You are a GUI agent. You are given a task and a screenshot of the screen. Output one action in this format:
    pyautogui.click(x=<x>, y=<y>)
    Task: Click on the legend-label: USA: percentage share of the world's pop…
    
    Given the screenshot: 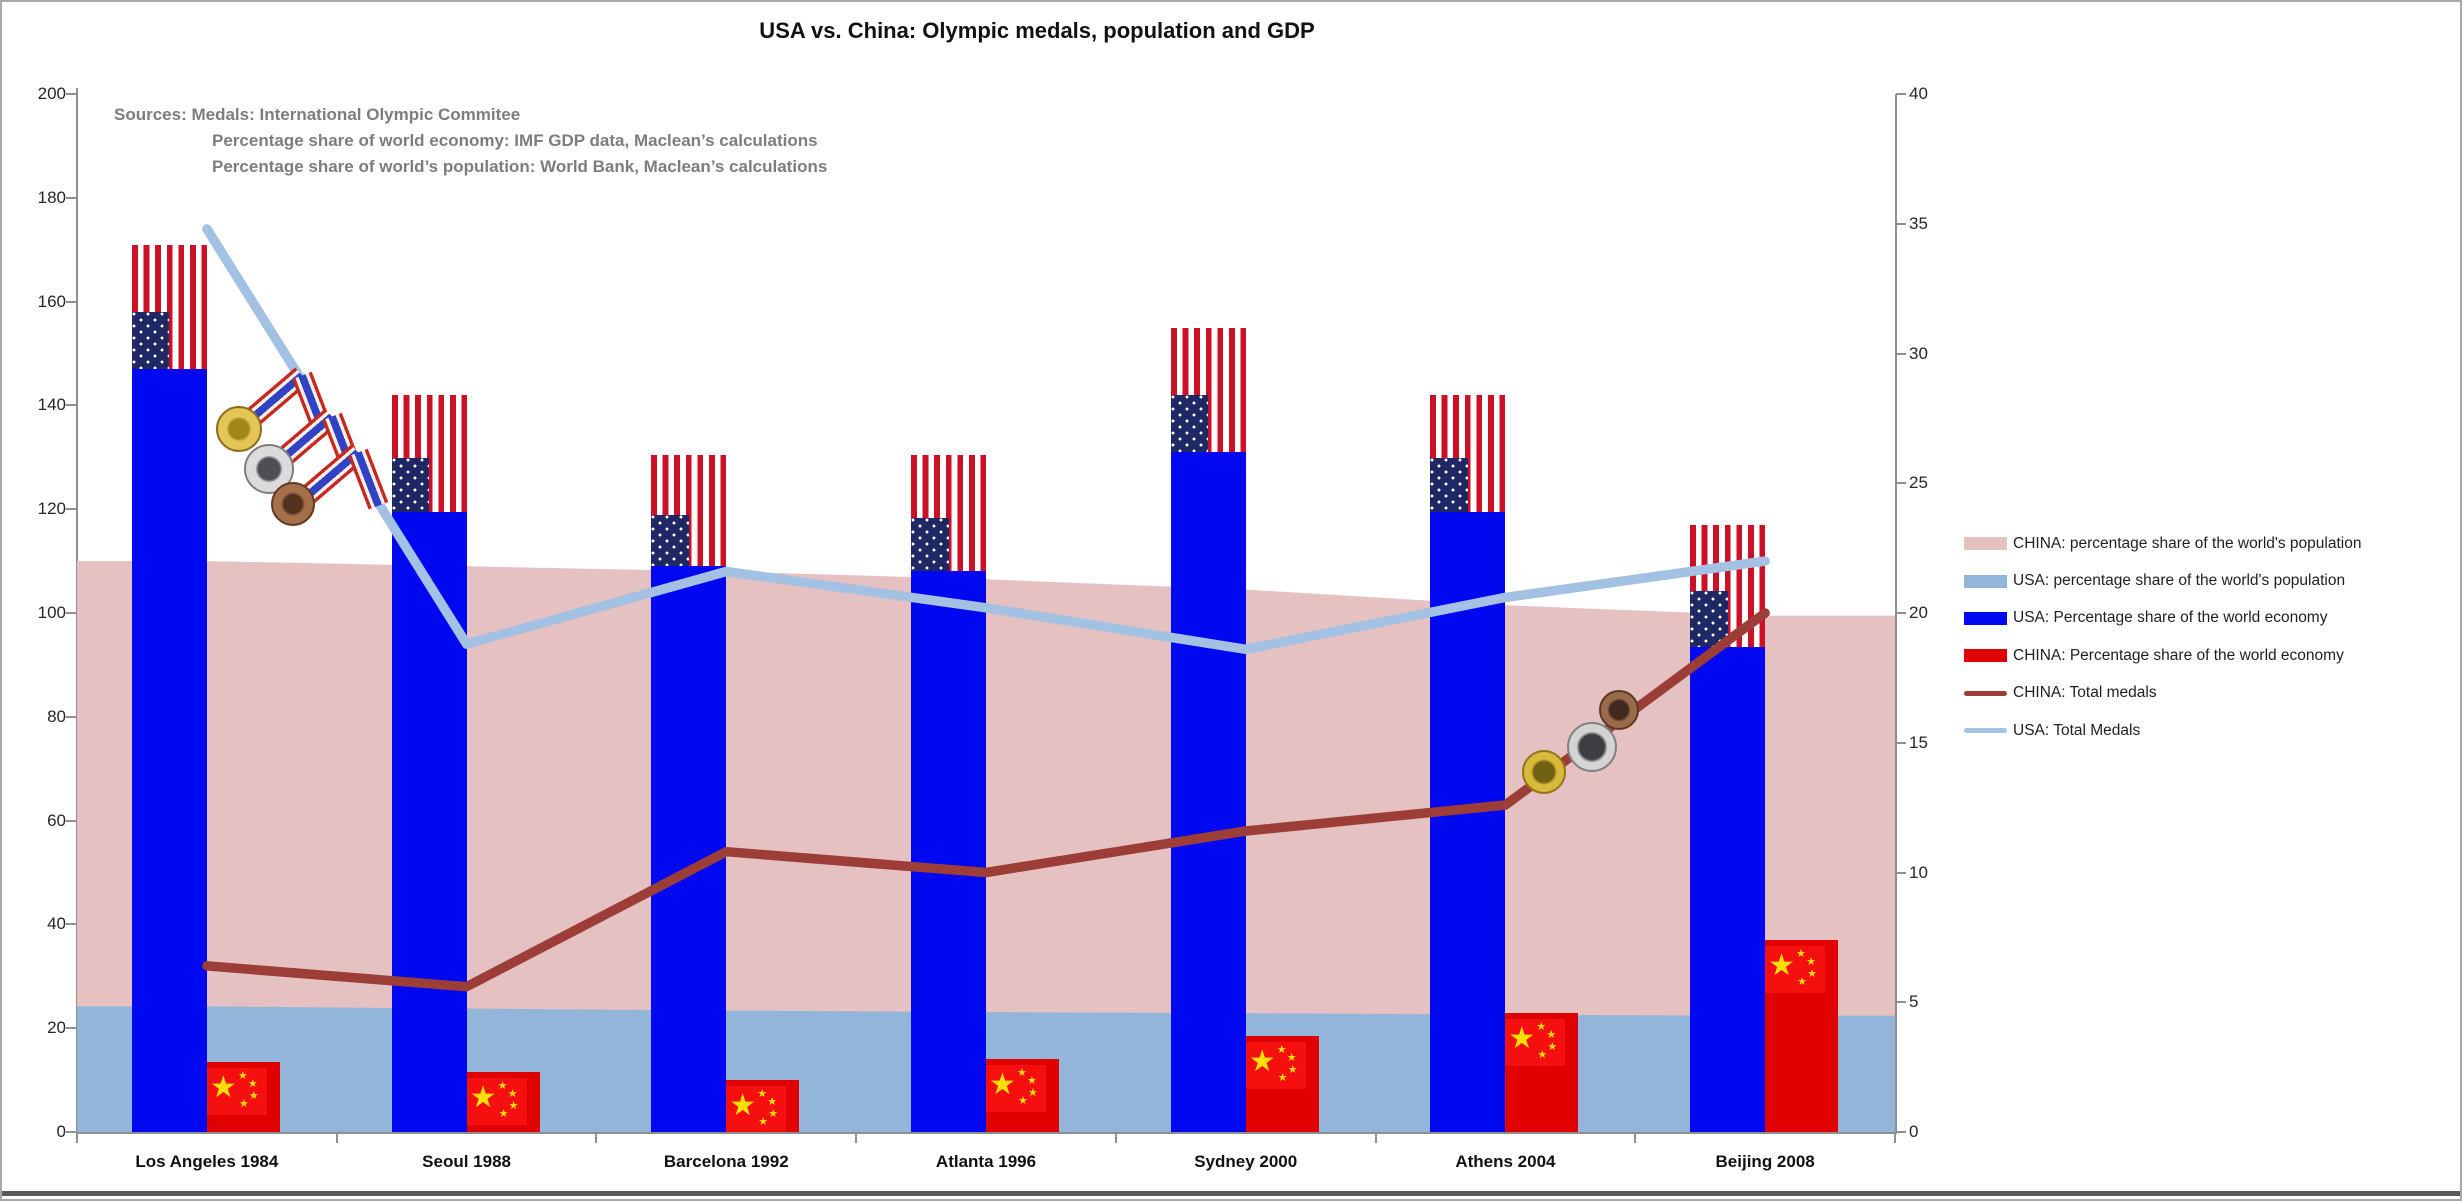 What is the action you would take?
    pyautogui.click(x=2179, y=581)
    